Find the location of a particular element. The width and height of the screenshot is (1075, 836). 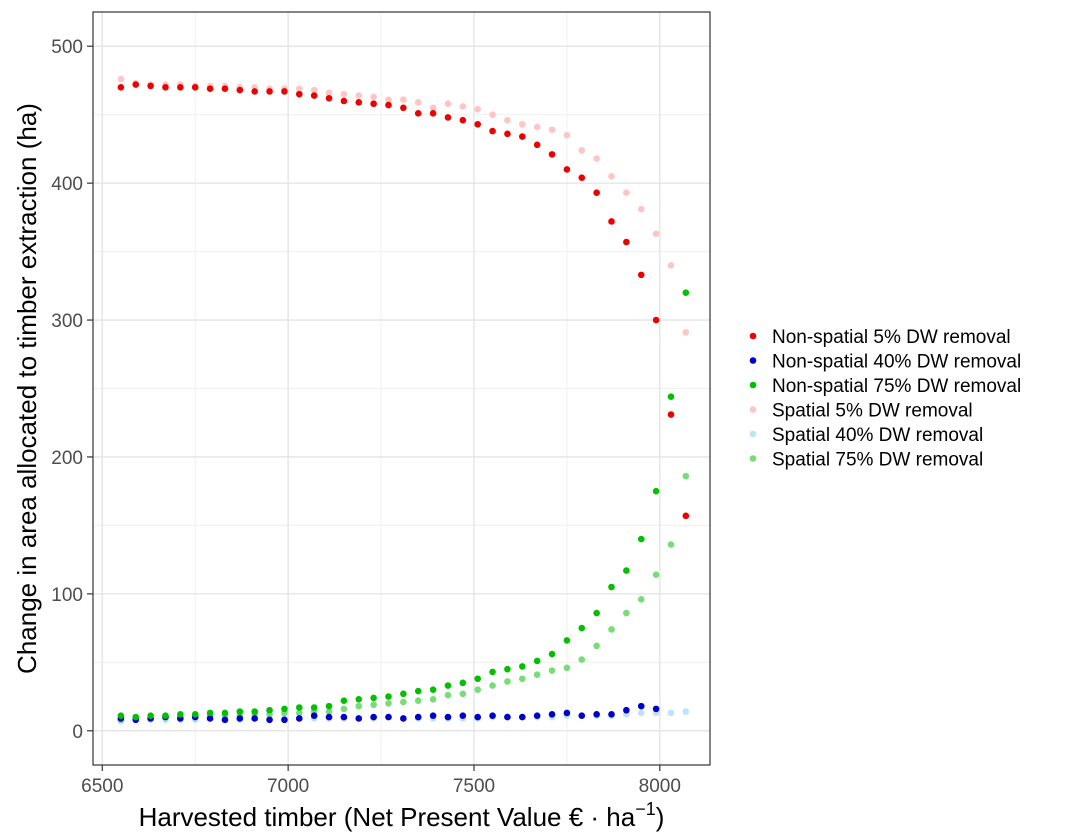

legend-label: Non-spatial 75% DW removal is located at coordinates (896, 386).